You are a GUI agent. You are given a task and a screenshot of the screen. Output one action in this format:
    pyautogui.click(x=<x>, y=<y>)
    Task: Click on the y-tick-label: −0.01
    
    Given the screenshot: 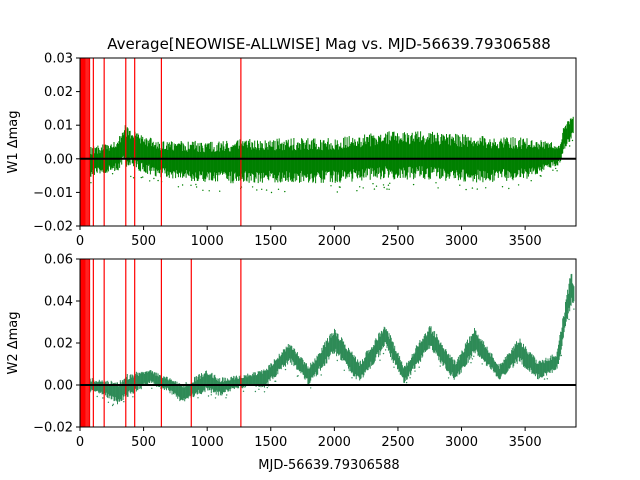 What is the action you would take?
    pyautogui.click(x=53, y=193)
    